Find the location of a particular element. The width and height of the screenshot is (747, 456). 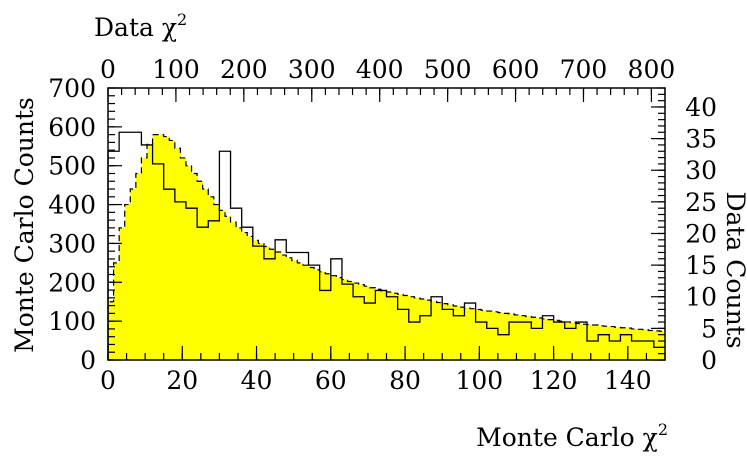

left-y-axis-title: Monte Carlo Counts is located at coordinates (24, 225).